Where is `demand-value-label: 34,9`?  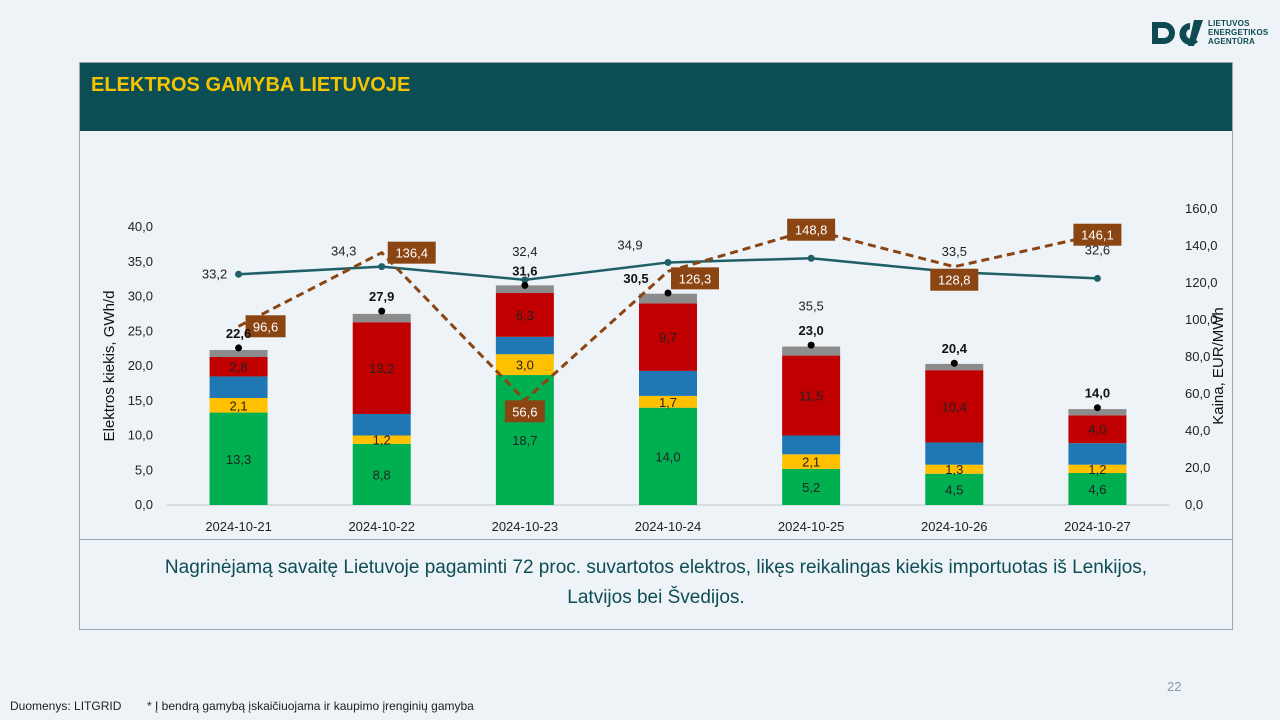 demand-value-label: 34,9 is located at coordinates (629, 244).